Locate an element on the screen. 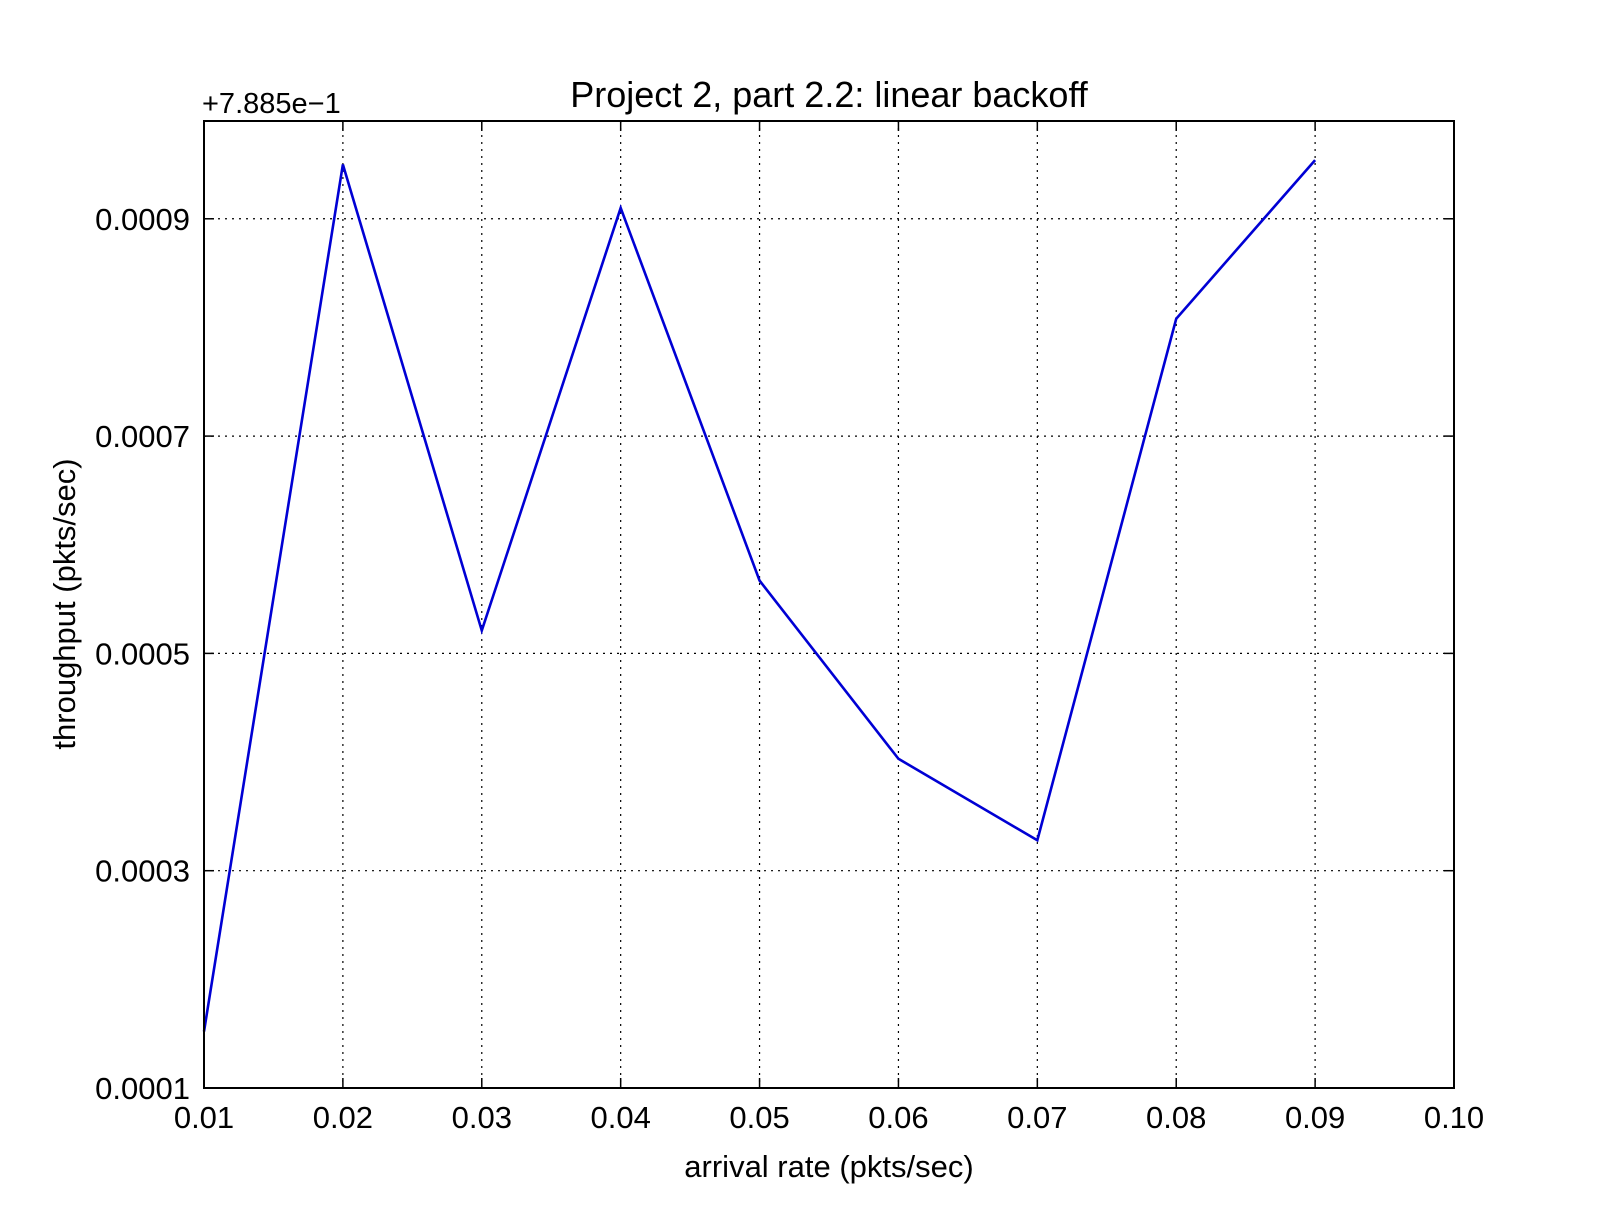  x-tick-label: 0.07 is located at coordinates (1037, 1117).